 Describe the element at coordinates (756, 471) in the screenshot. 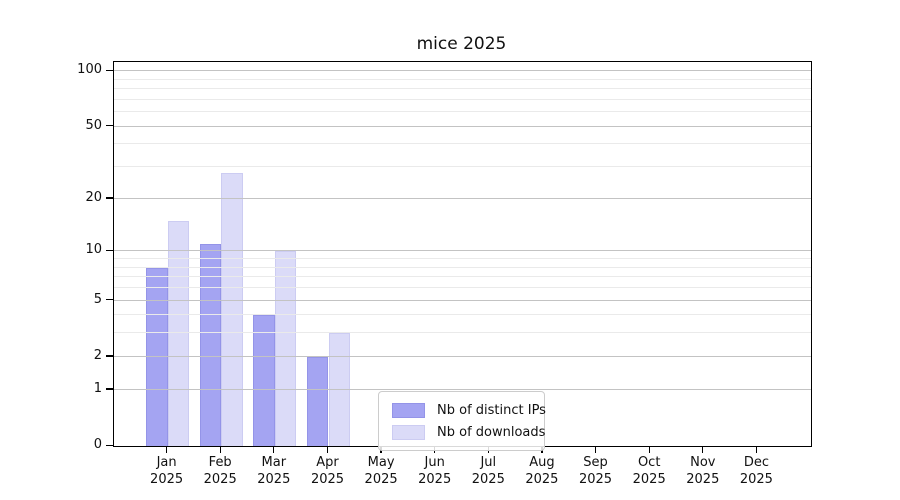

I see `x-tick-label: Dec 2025` at that location.